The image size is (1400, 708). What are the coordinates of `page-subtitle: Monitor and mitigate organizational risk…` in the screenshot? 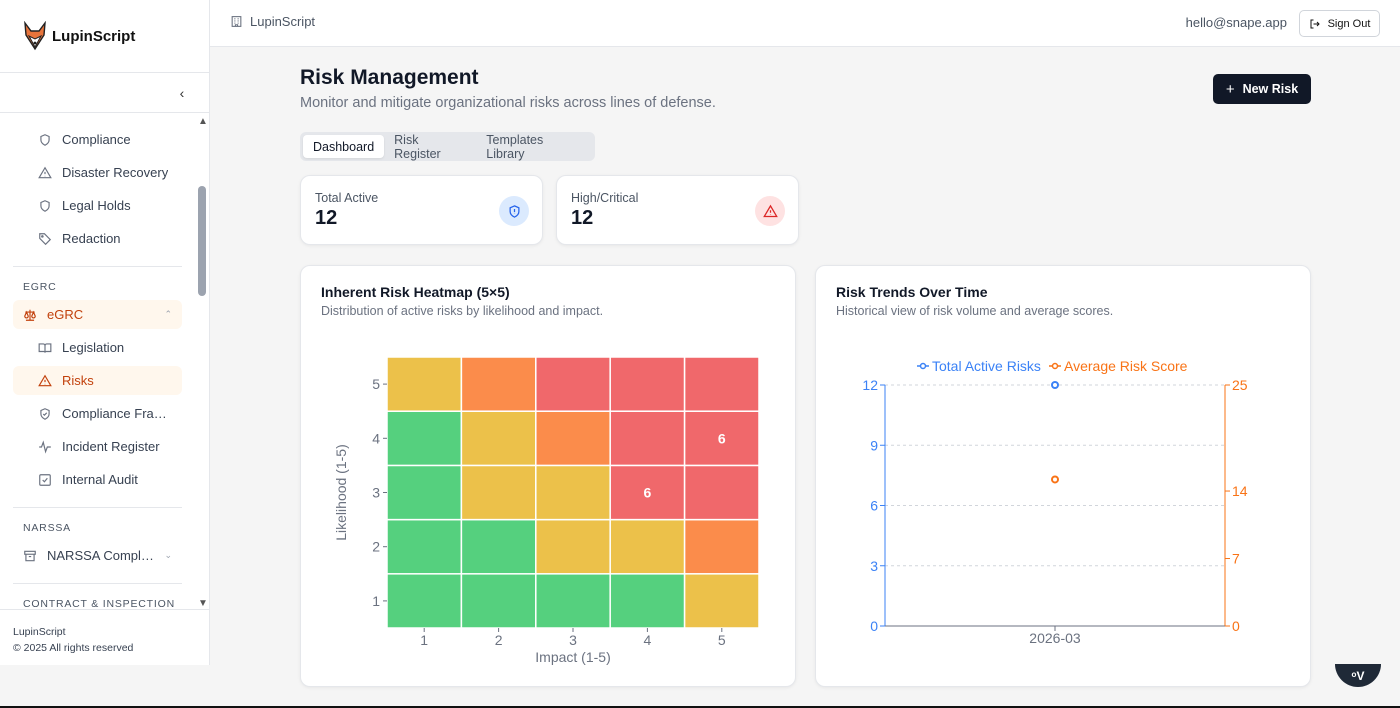 It's located at (508, 103).